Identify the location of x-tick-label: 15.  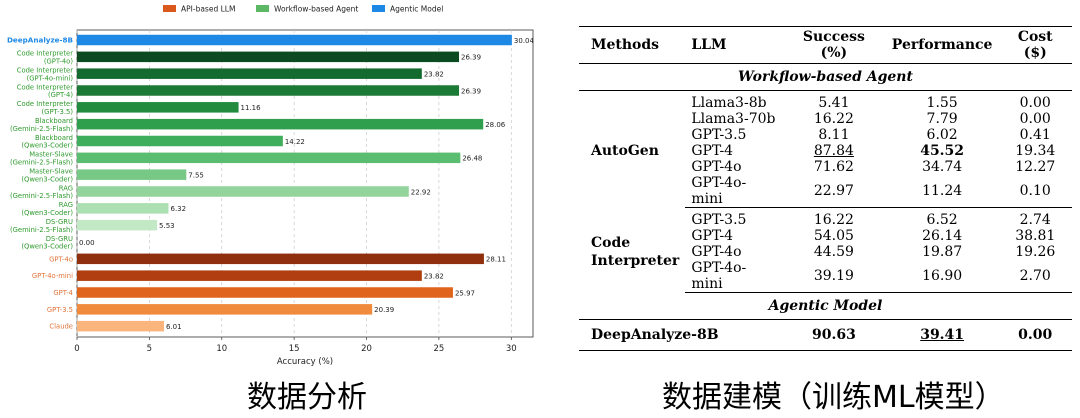
(294, 349).